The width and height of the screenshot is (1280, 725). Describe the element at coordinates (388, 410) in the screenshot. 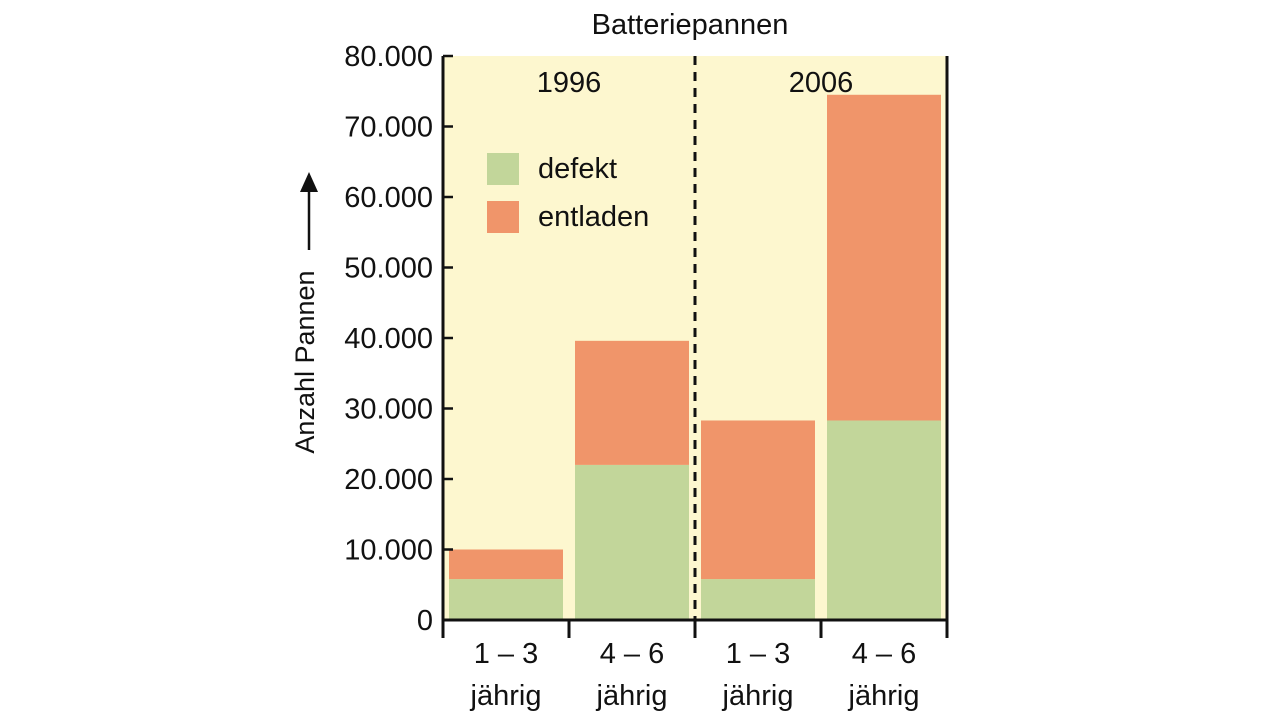

I see `y-tick-label-3: 30.000` at that location.